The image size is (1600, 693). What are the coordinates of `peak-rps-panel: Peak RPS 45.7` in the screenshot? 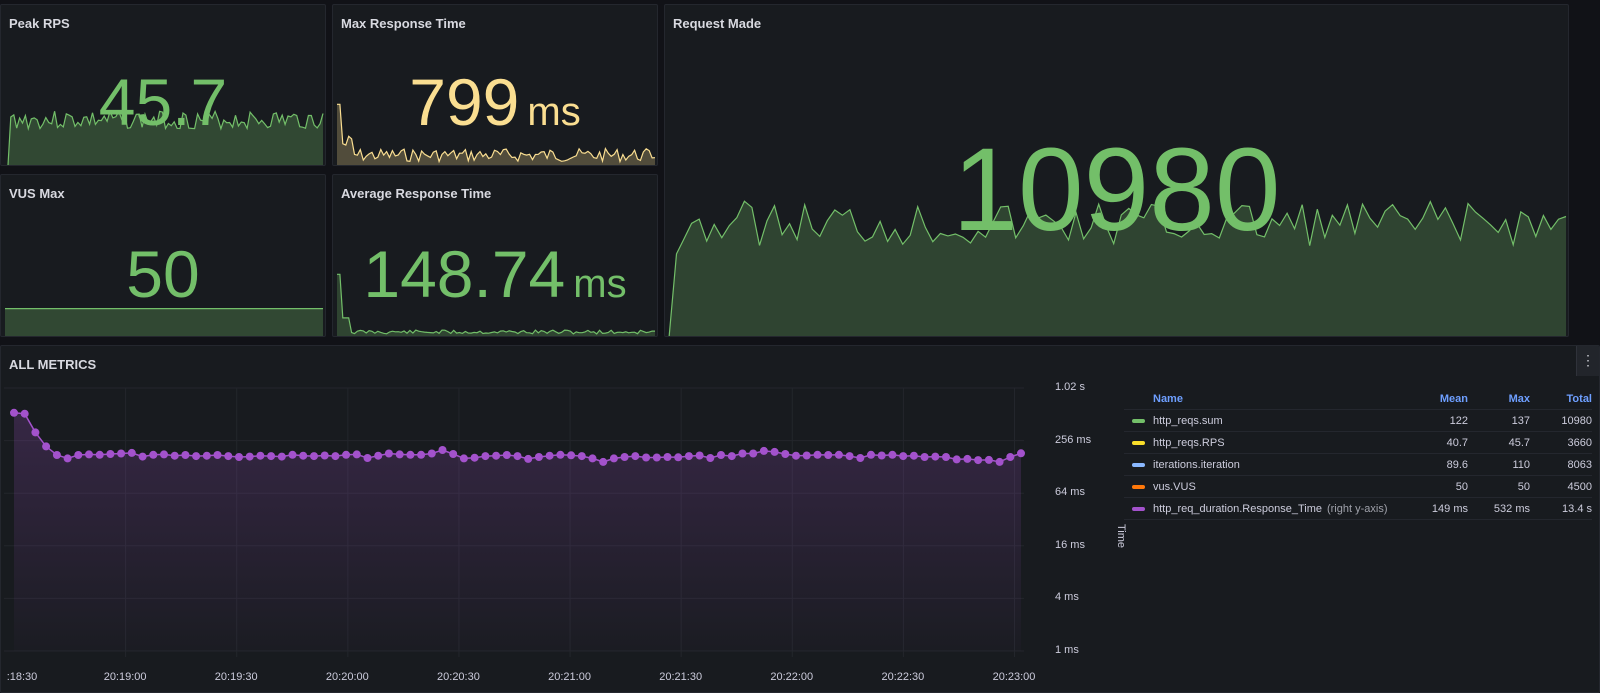 It's located at (163, 85).